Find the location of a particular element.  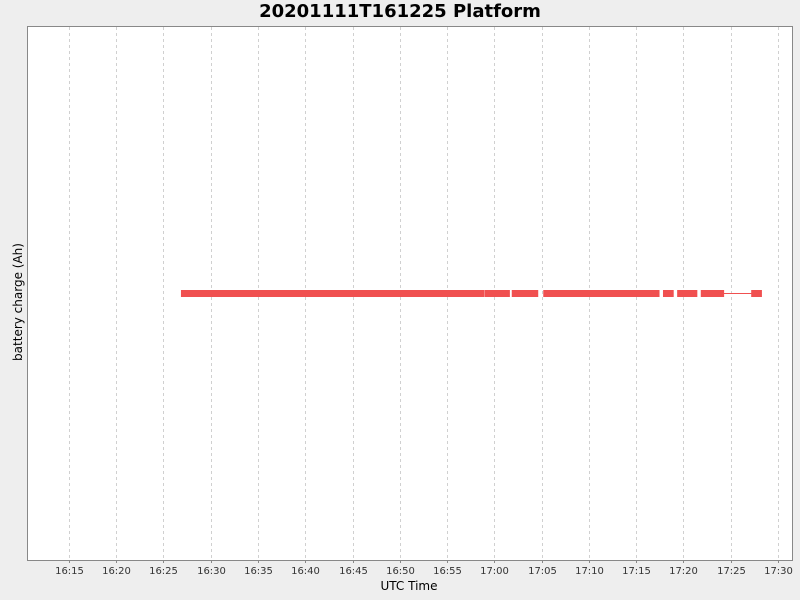

x-tick-label: 17:15 is located at coordinates (636, 571).